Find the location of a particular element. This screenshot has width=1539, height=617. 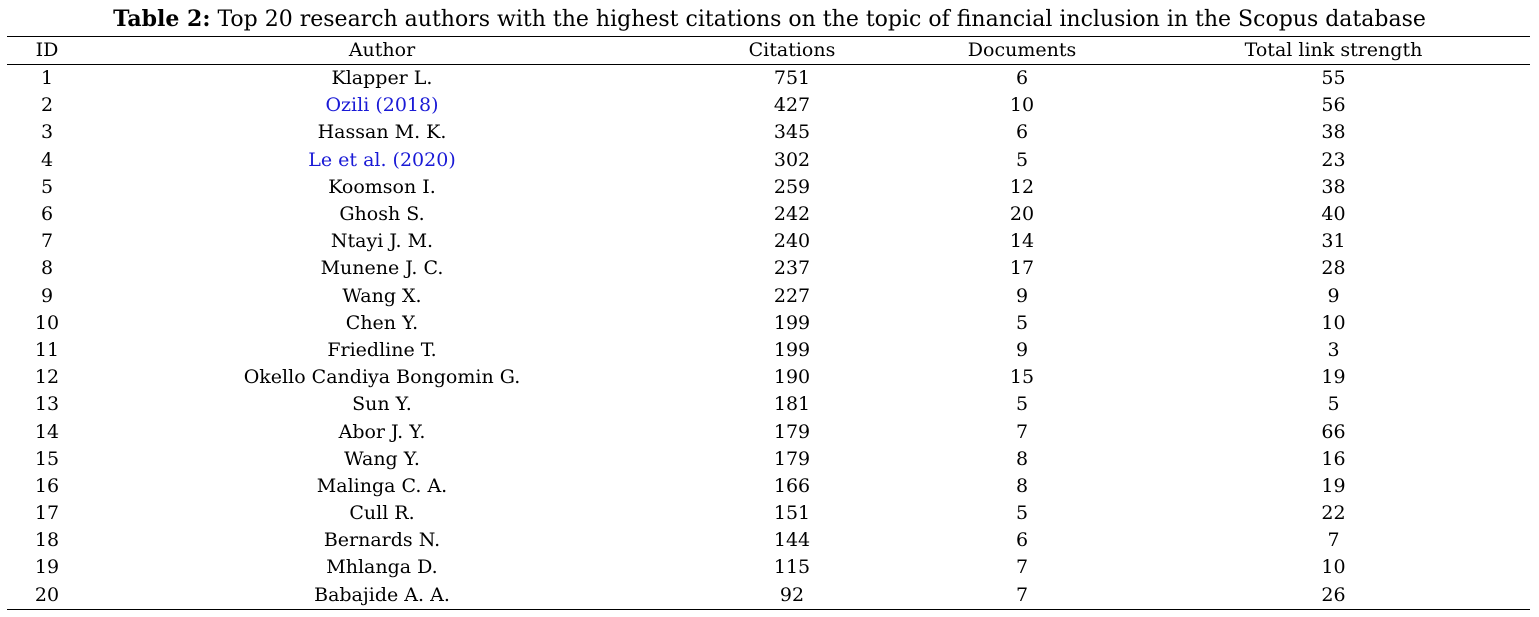

cell-citations: 179 is located at coordinates (792, 431).